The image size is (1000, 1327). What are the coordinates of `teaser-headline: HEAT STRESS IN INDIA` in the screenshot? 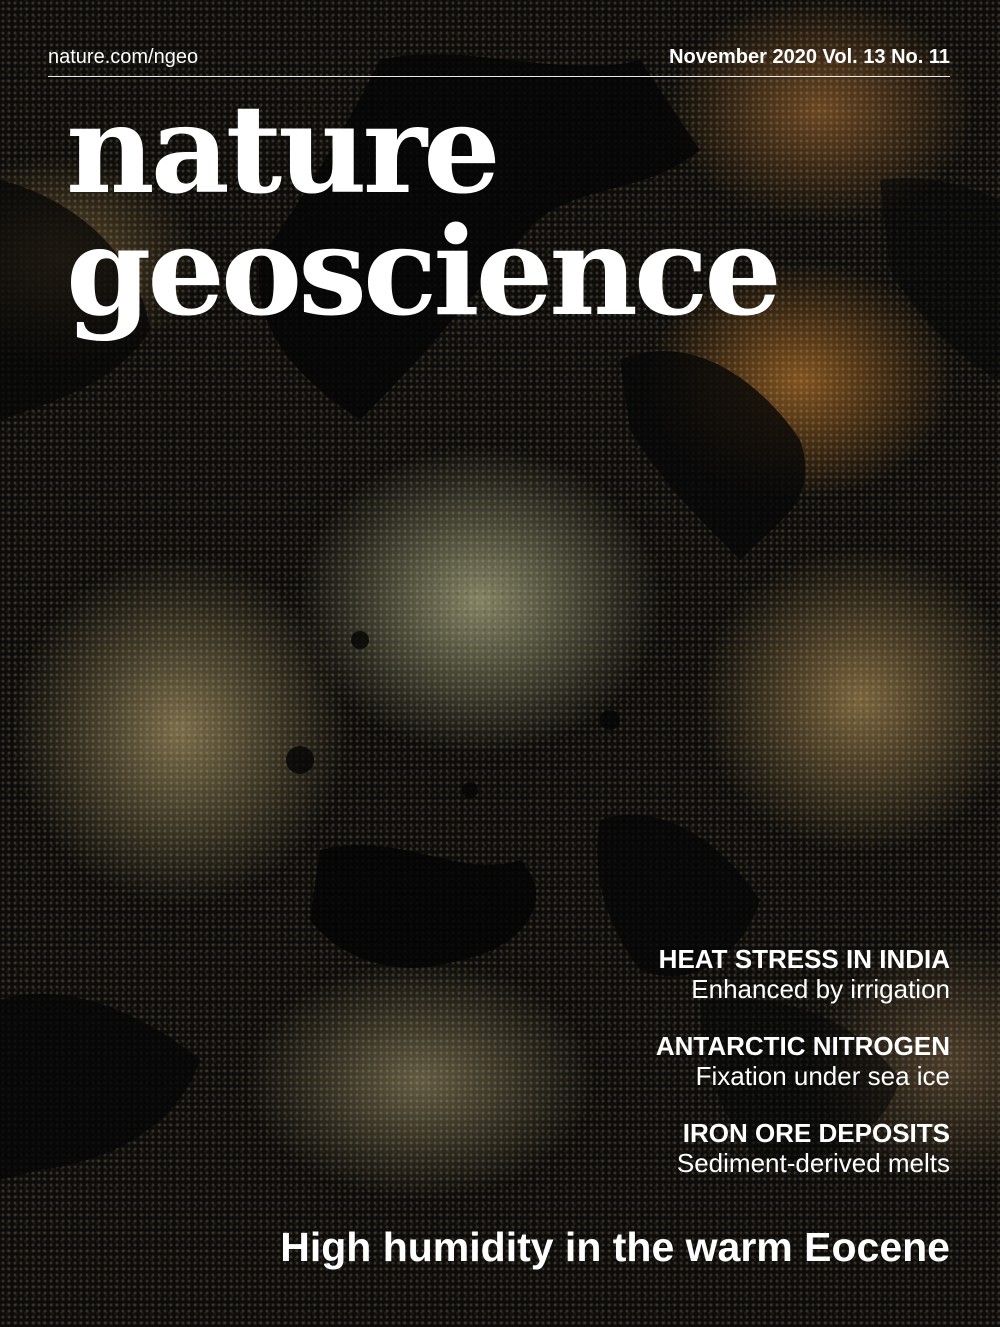 It's located at (804, 959).